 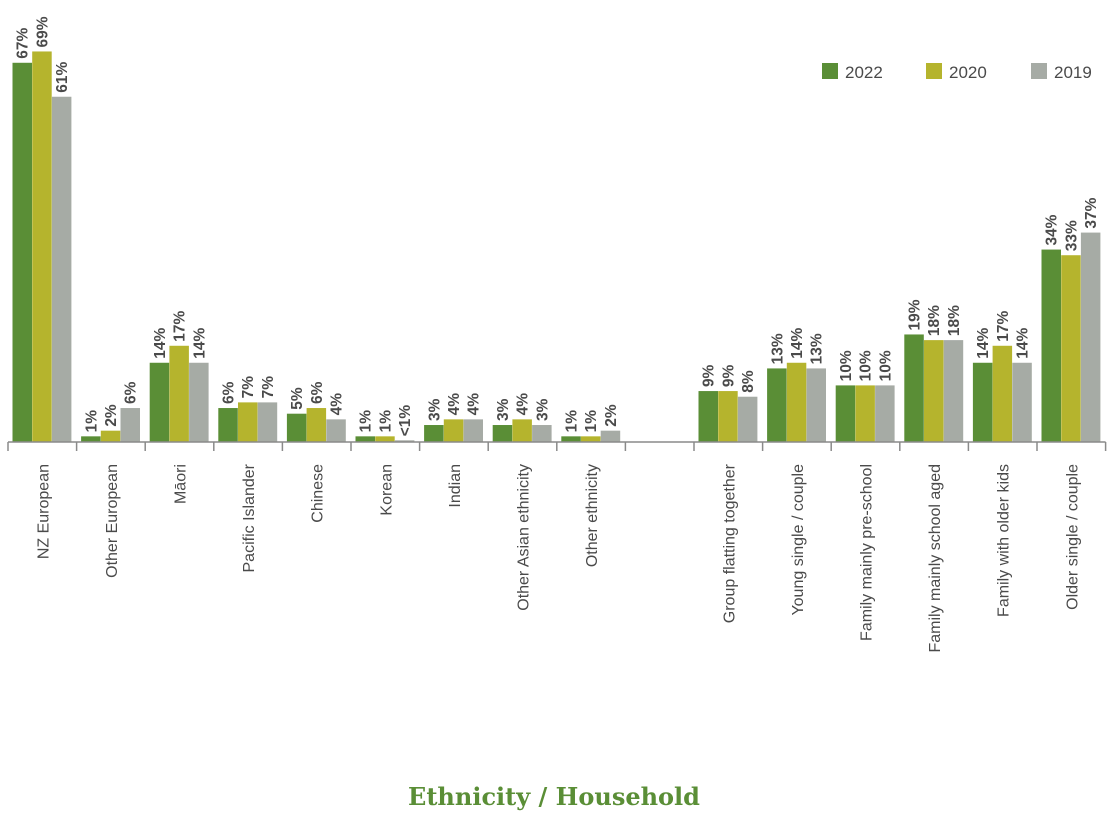 What do you see at coordinates (728, 375) in the screenshot?
I see `data-label-2020-10: 9%` at bounding box center [728, 375].